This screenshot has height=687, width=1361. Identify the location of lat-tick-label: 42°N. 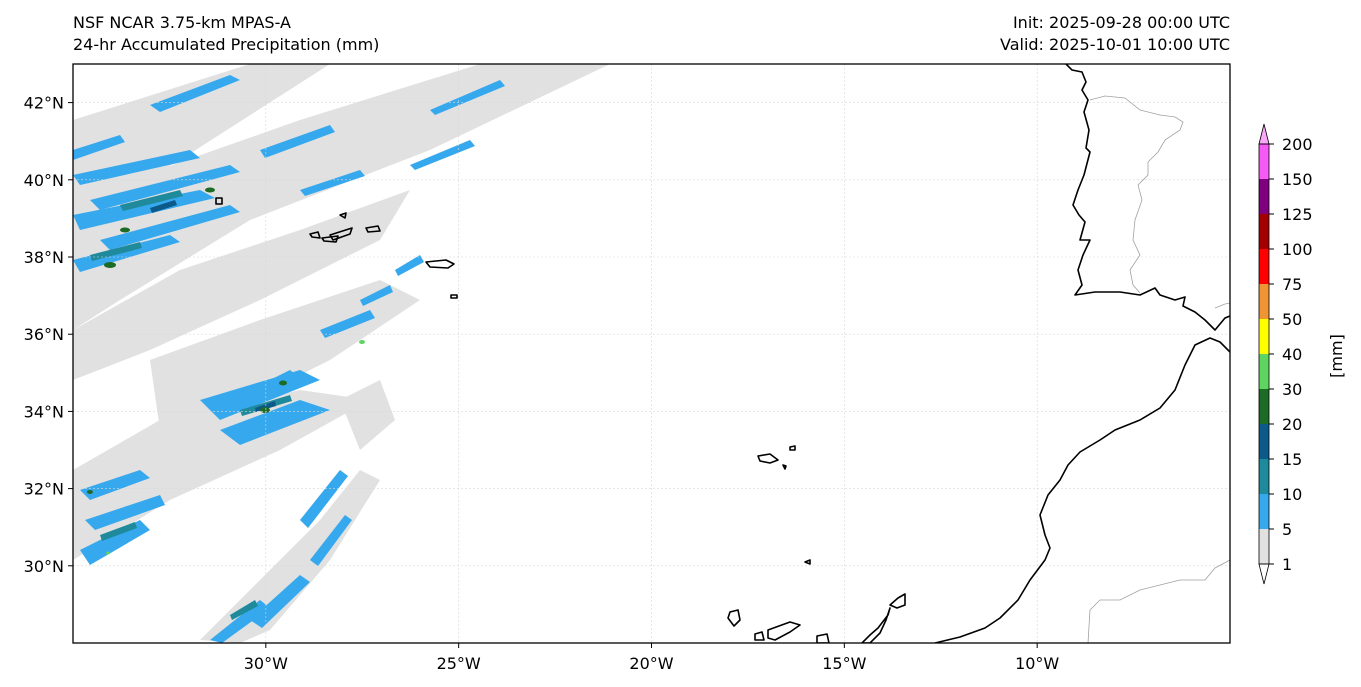
(44, 103).